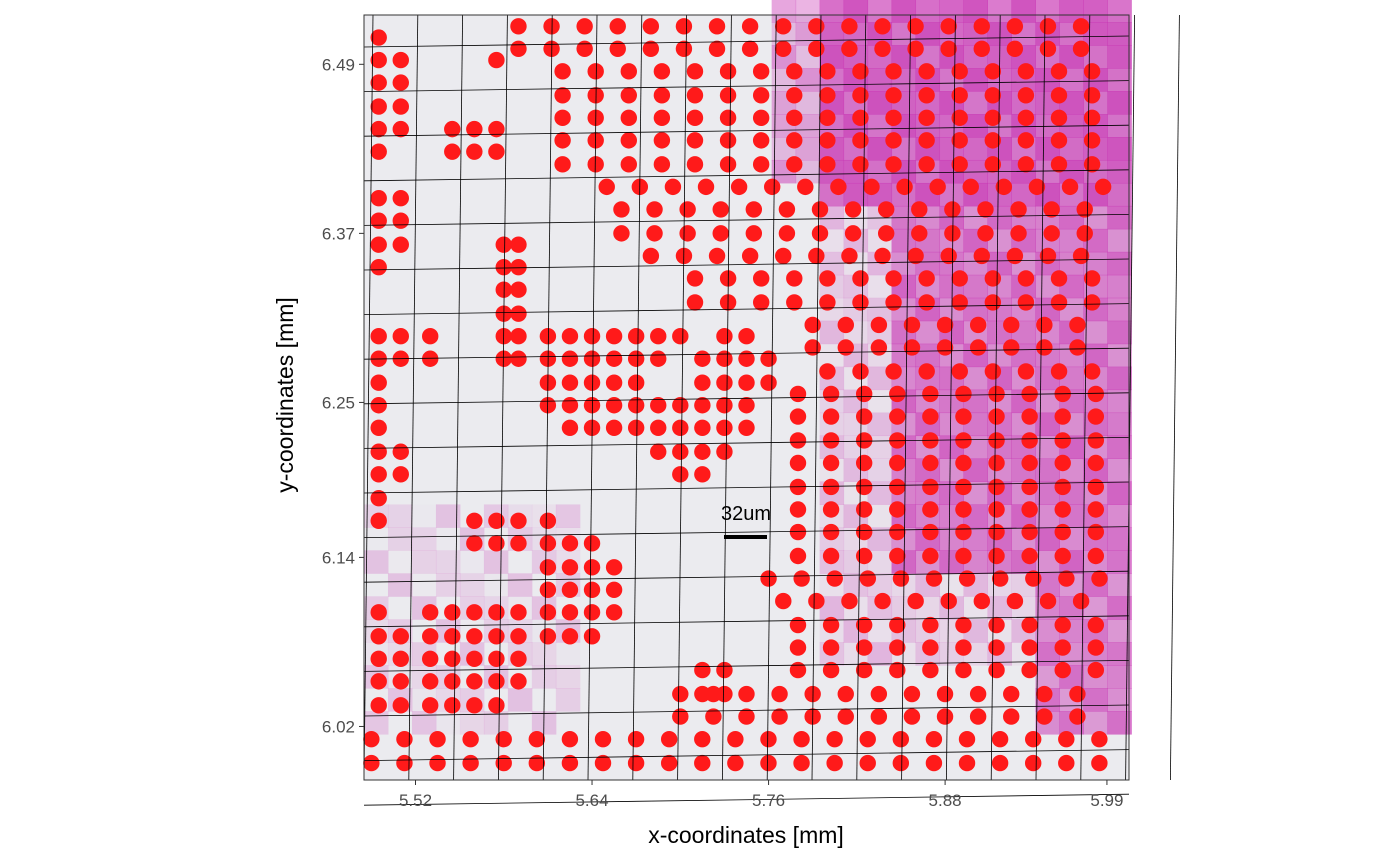  Describe the element at coordinates (338, 402) in the screenshot. I see `y-tick-label: 6.25` at that location.